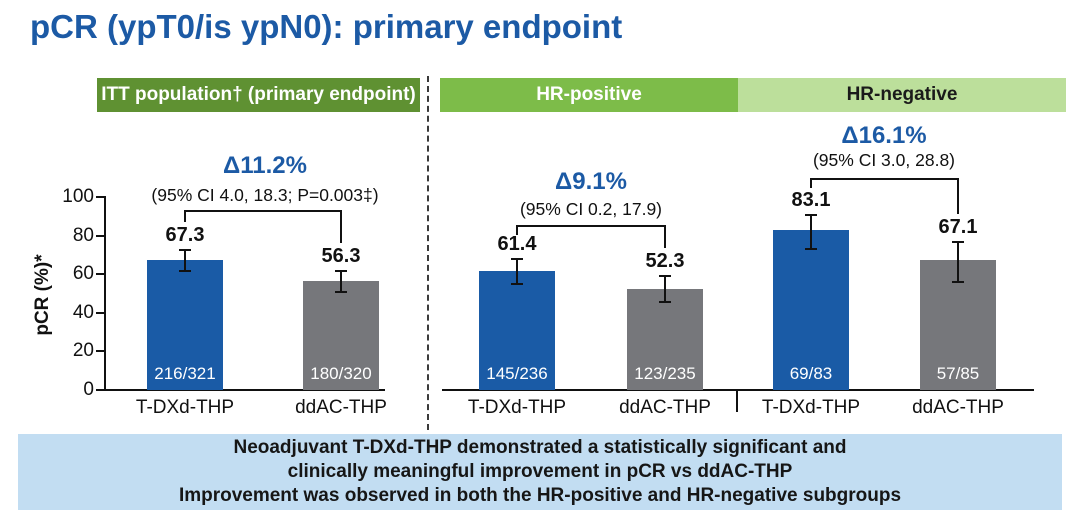 The height and width of the screenshot is (515, 1080). What do you see at coordinates (244, 390) in the screenshot?
I see `itt-baseline` at bounding box center [244, 390].